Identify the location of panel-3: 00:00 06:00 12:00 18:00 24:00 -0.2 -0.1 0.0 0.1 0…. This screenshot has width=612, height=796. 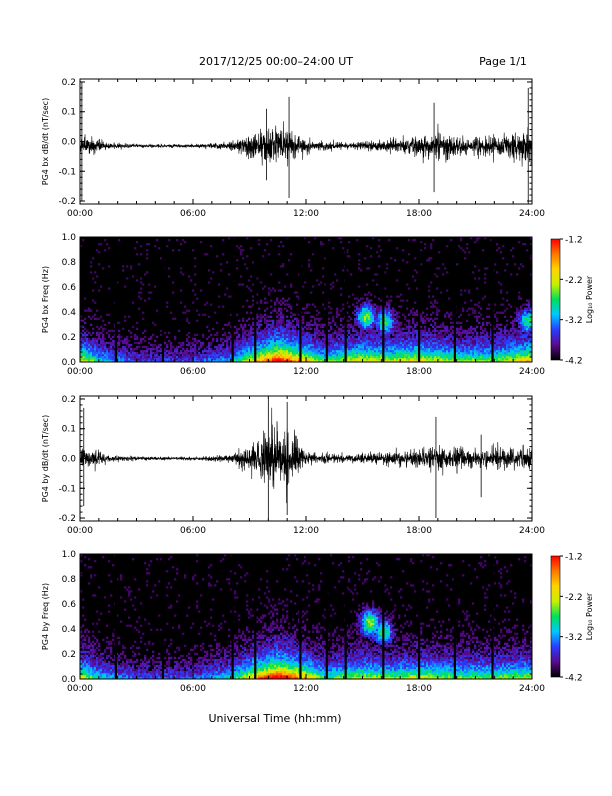
(293, 465).